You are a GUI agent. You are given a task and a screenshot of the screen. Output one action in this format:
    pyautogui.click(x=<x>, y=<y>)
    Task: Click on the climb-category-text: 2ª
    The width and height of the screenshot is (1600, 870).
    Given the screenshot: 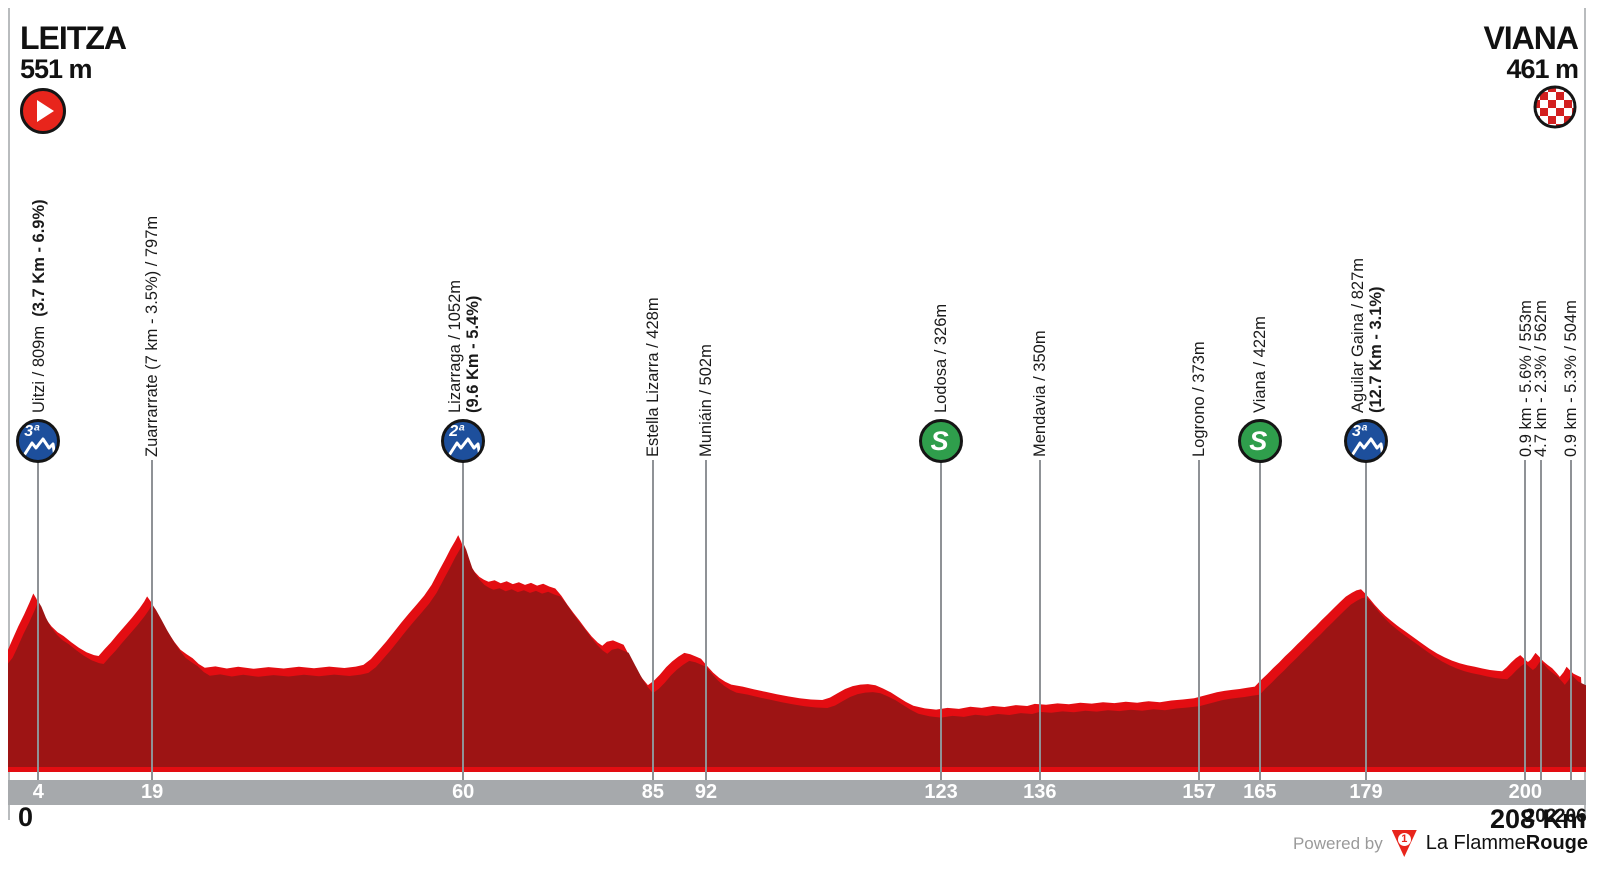 What is the action you would take?
    pyautogui.click(x=457, y=431)
    